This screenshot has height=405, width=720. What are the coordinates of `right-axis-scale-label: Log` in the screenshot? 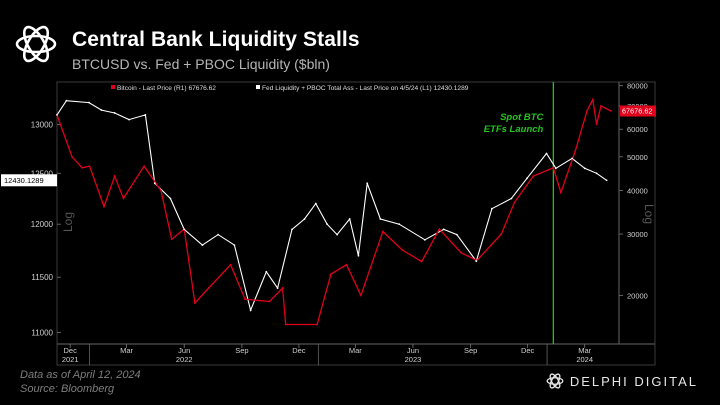 It's located at (649, 214).